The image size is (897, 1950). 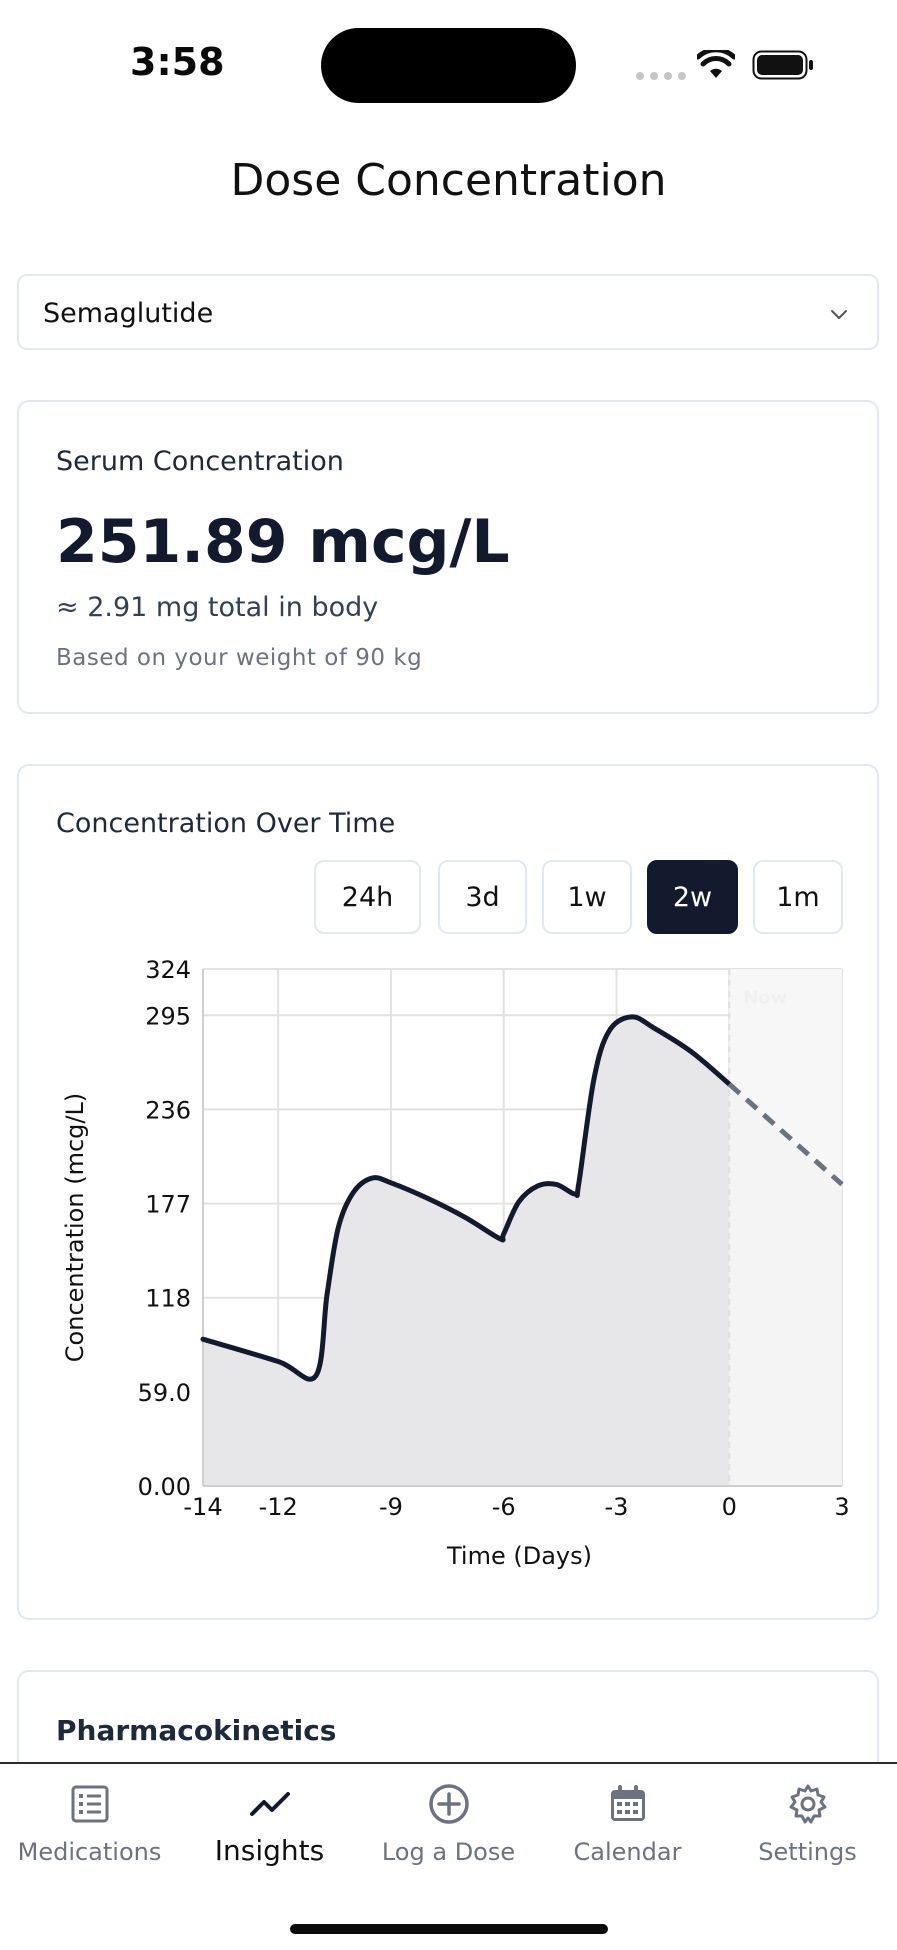 What do you see at coordinates (448, 312) in the screenshot?
I see `medication-select: Semaglutide` at bounding box center [448, 312].